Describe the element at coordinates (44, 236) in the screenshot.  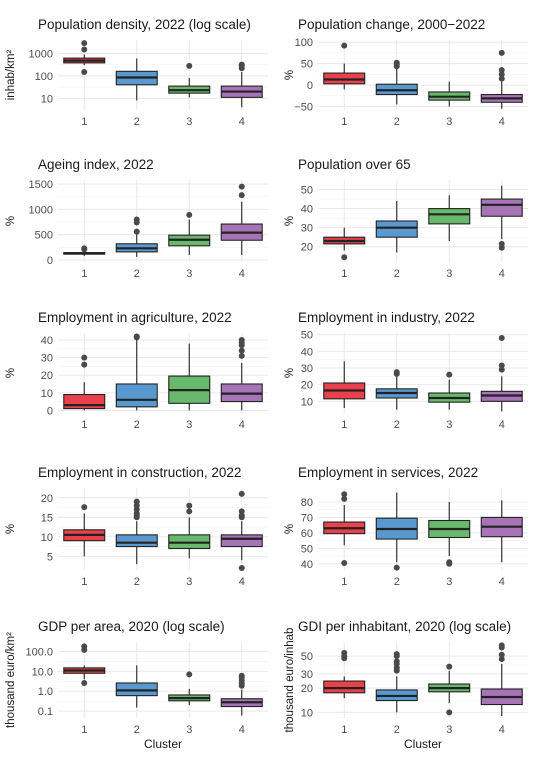
I see `y-tick-label: 500` at that location.